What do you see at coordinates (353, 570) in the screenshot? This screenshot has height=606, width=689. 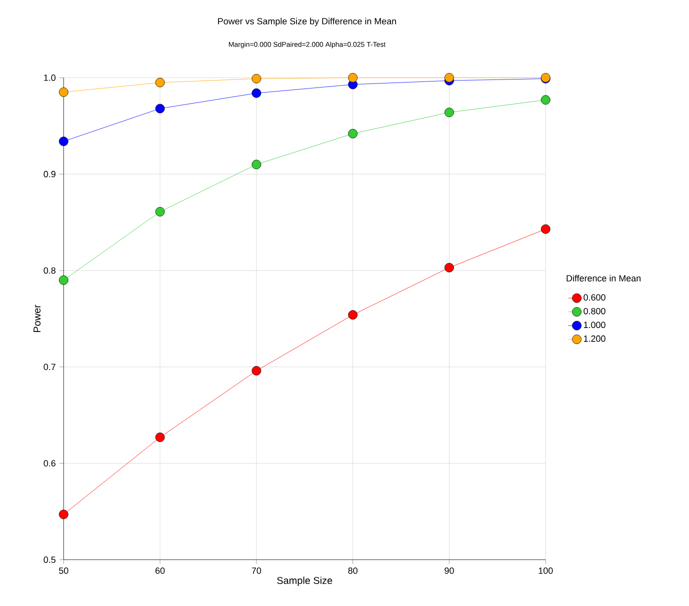 I see `x-tick-label: 80` at bounding box center [353, 570].